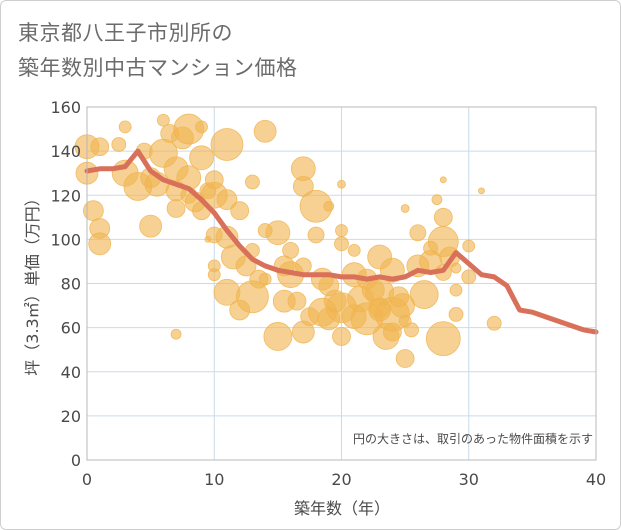 The height and width of the screenshot is (530, 621). What do you see at coordinates (65, 107) in the screenshot?
I see `y-tick-label: 160` at bounding box center [65, 107].